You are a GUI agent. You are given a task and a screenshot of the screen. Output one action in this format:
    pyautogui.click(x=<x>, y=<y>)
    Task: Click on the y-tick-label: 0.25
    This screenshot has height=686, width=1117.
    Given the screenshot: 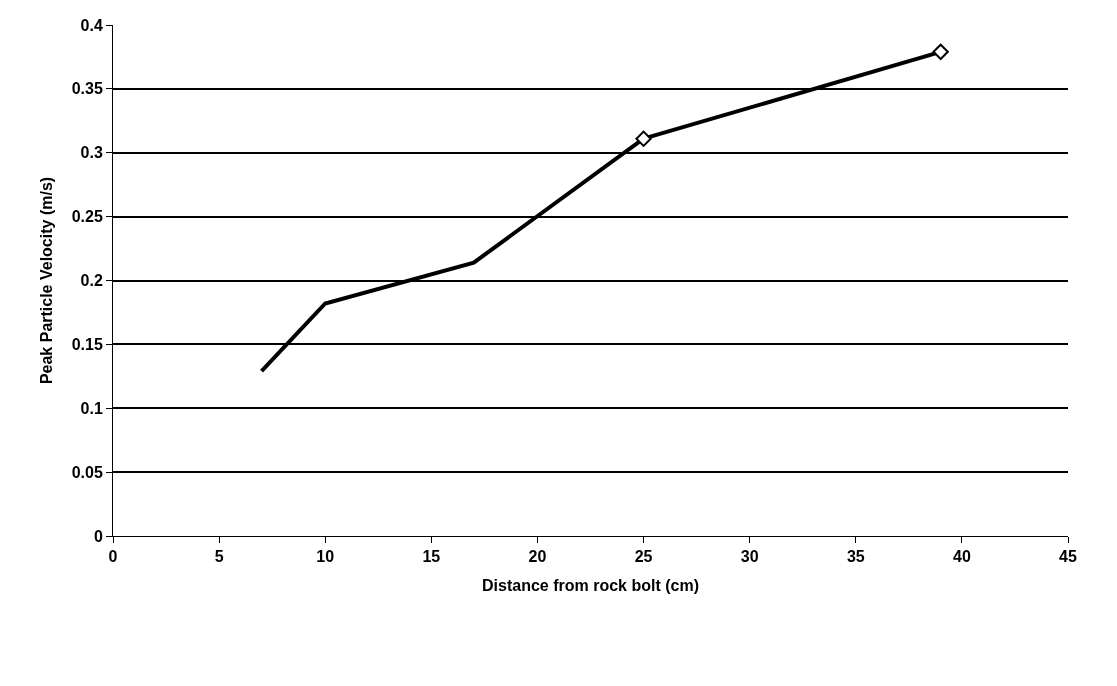 What is the action you would take?
    pyautogui.click(x=87, y=217)
    